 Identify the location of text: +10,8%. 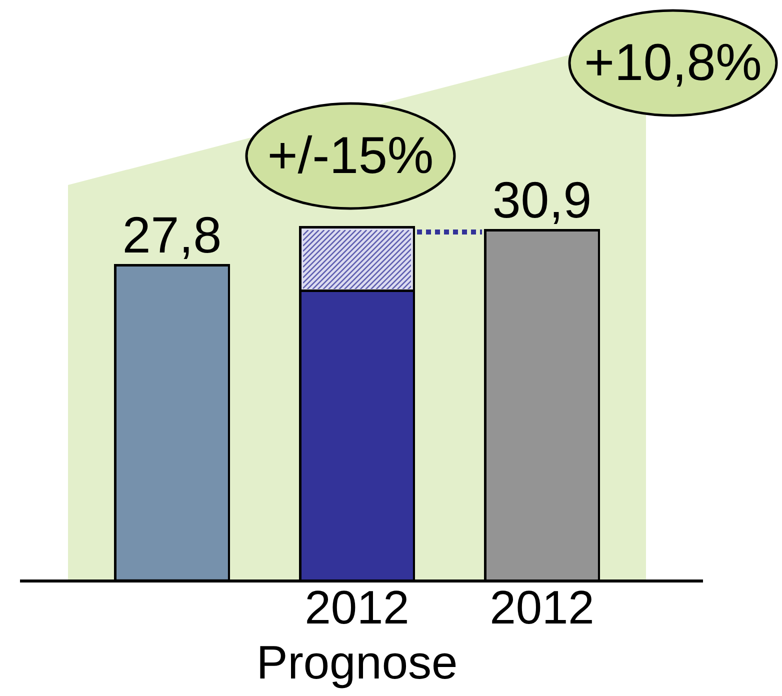
(673, 63).